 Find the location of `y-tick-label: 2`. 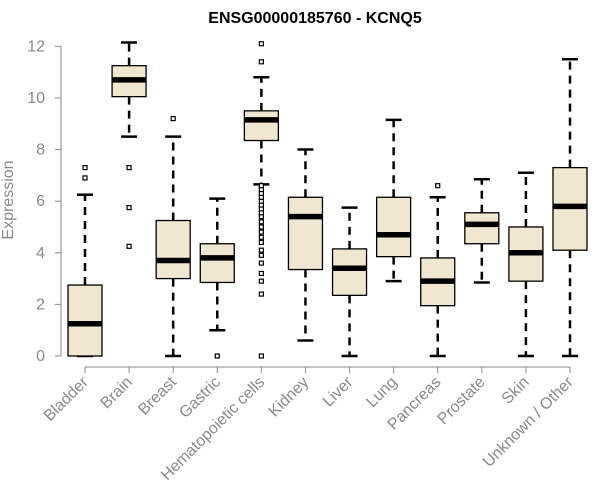

y-tick-label: 2 is located at coordinates (40, 304).